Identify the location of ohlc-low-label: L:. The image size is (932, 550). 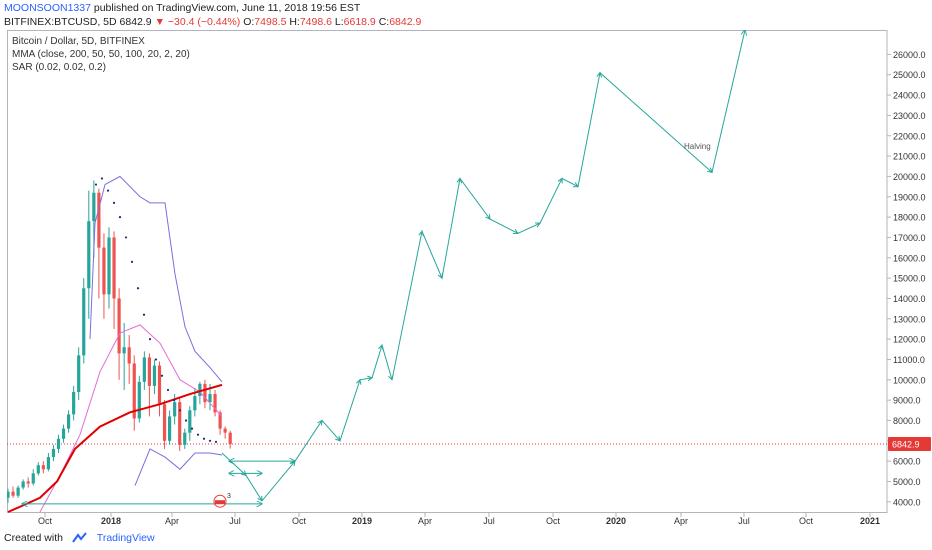
(339, 22).